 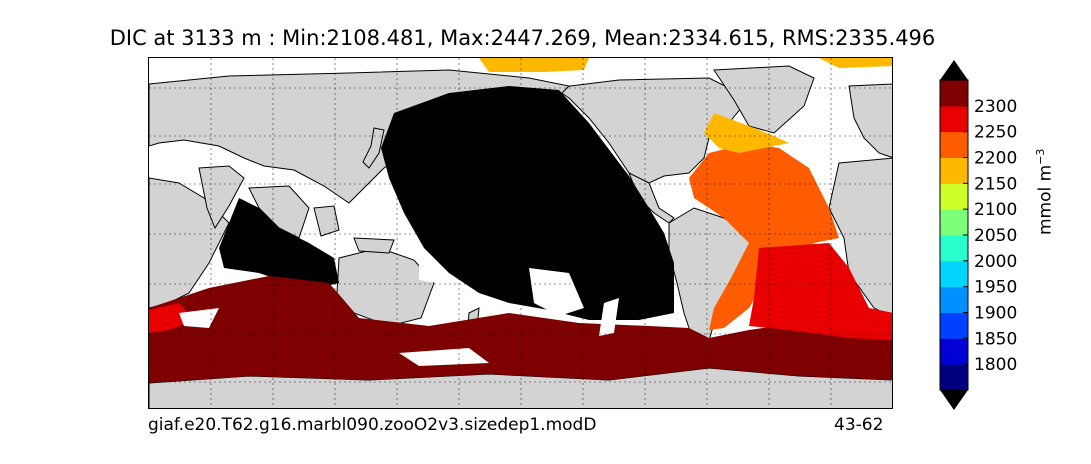 What do you see at coordinates (651, 130) in the screenshot?
I see `land-north-america` at bounding box center [651, 130].